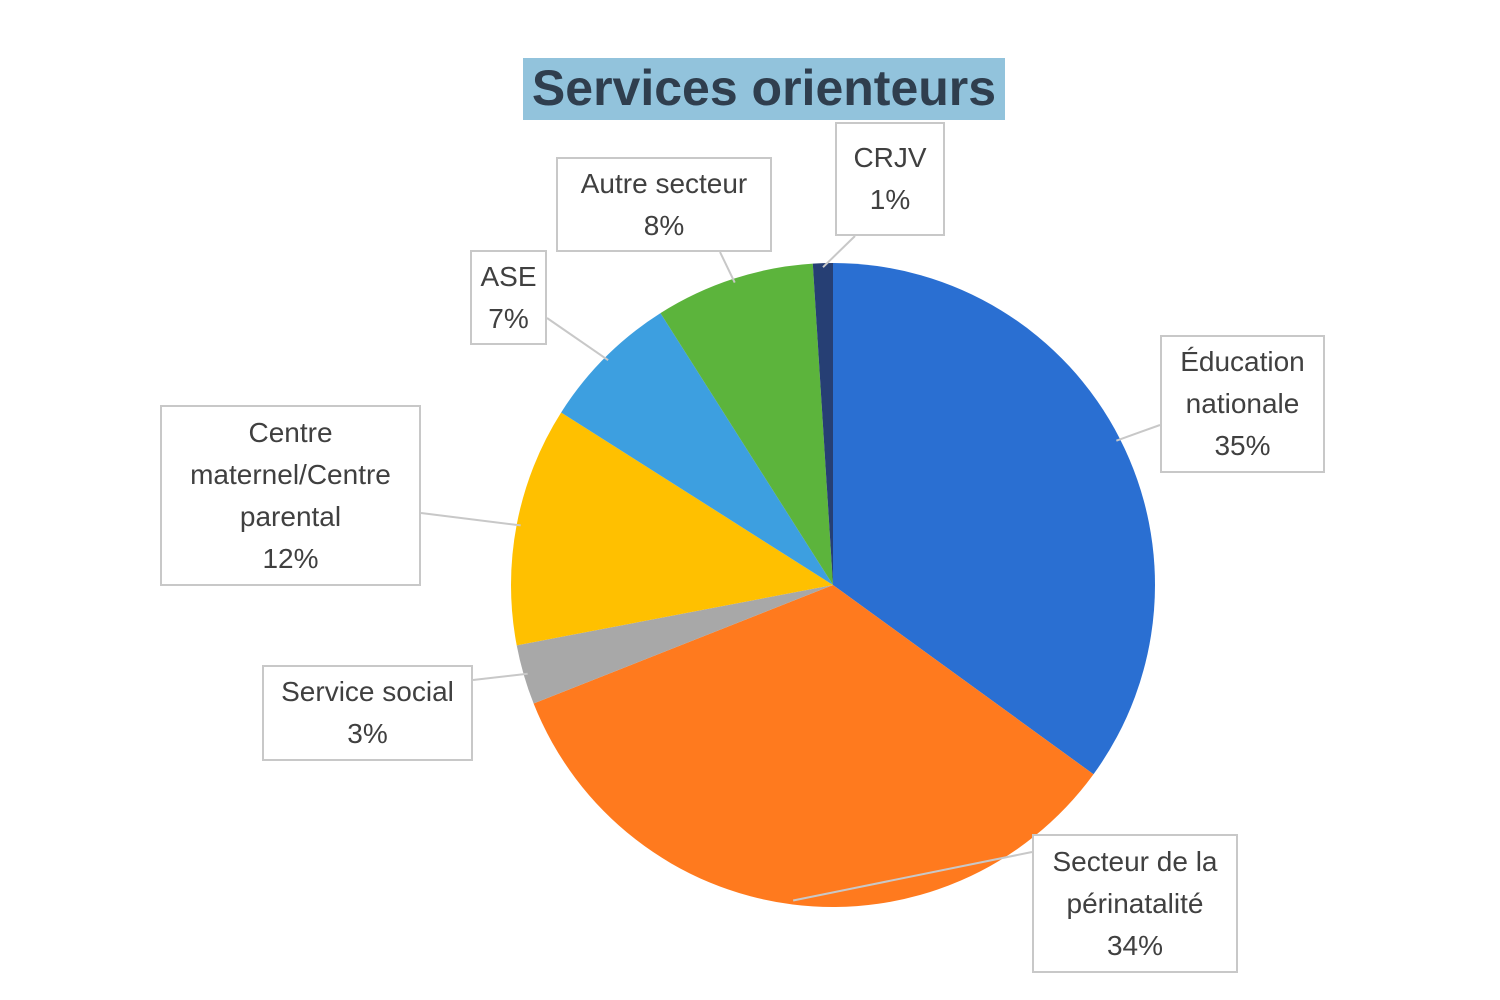  Describe the element at coordinates (890, 199) in the screenshot. I see `value-label: 1%` at that location.